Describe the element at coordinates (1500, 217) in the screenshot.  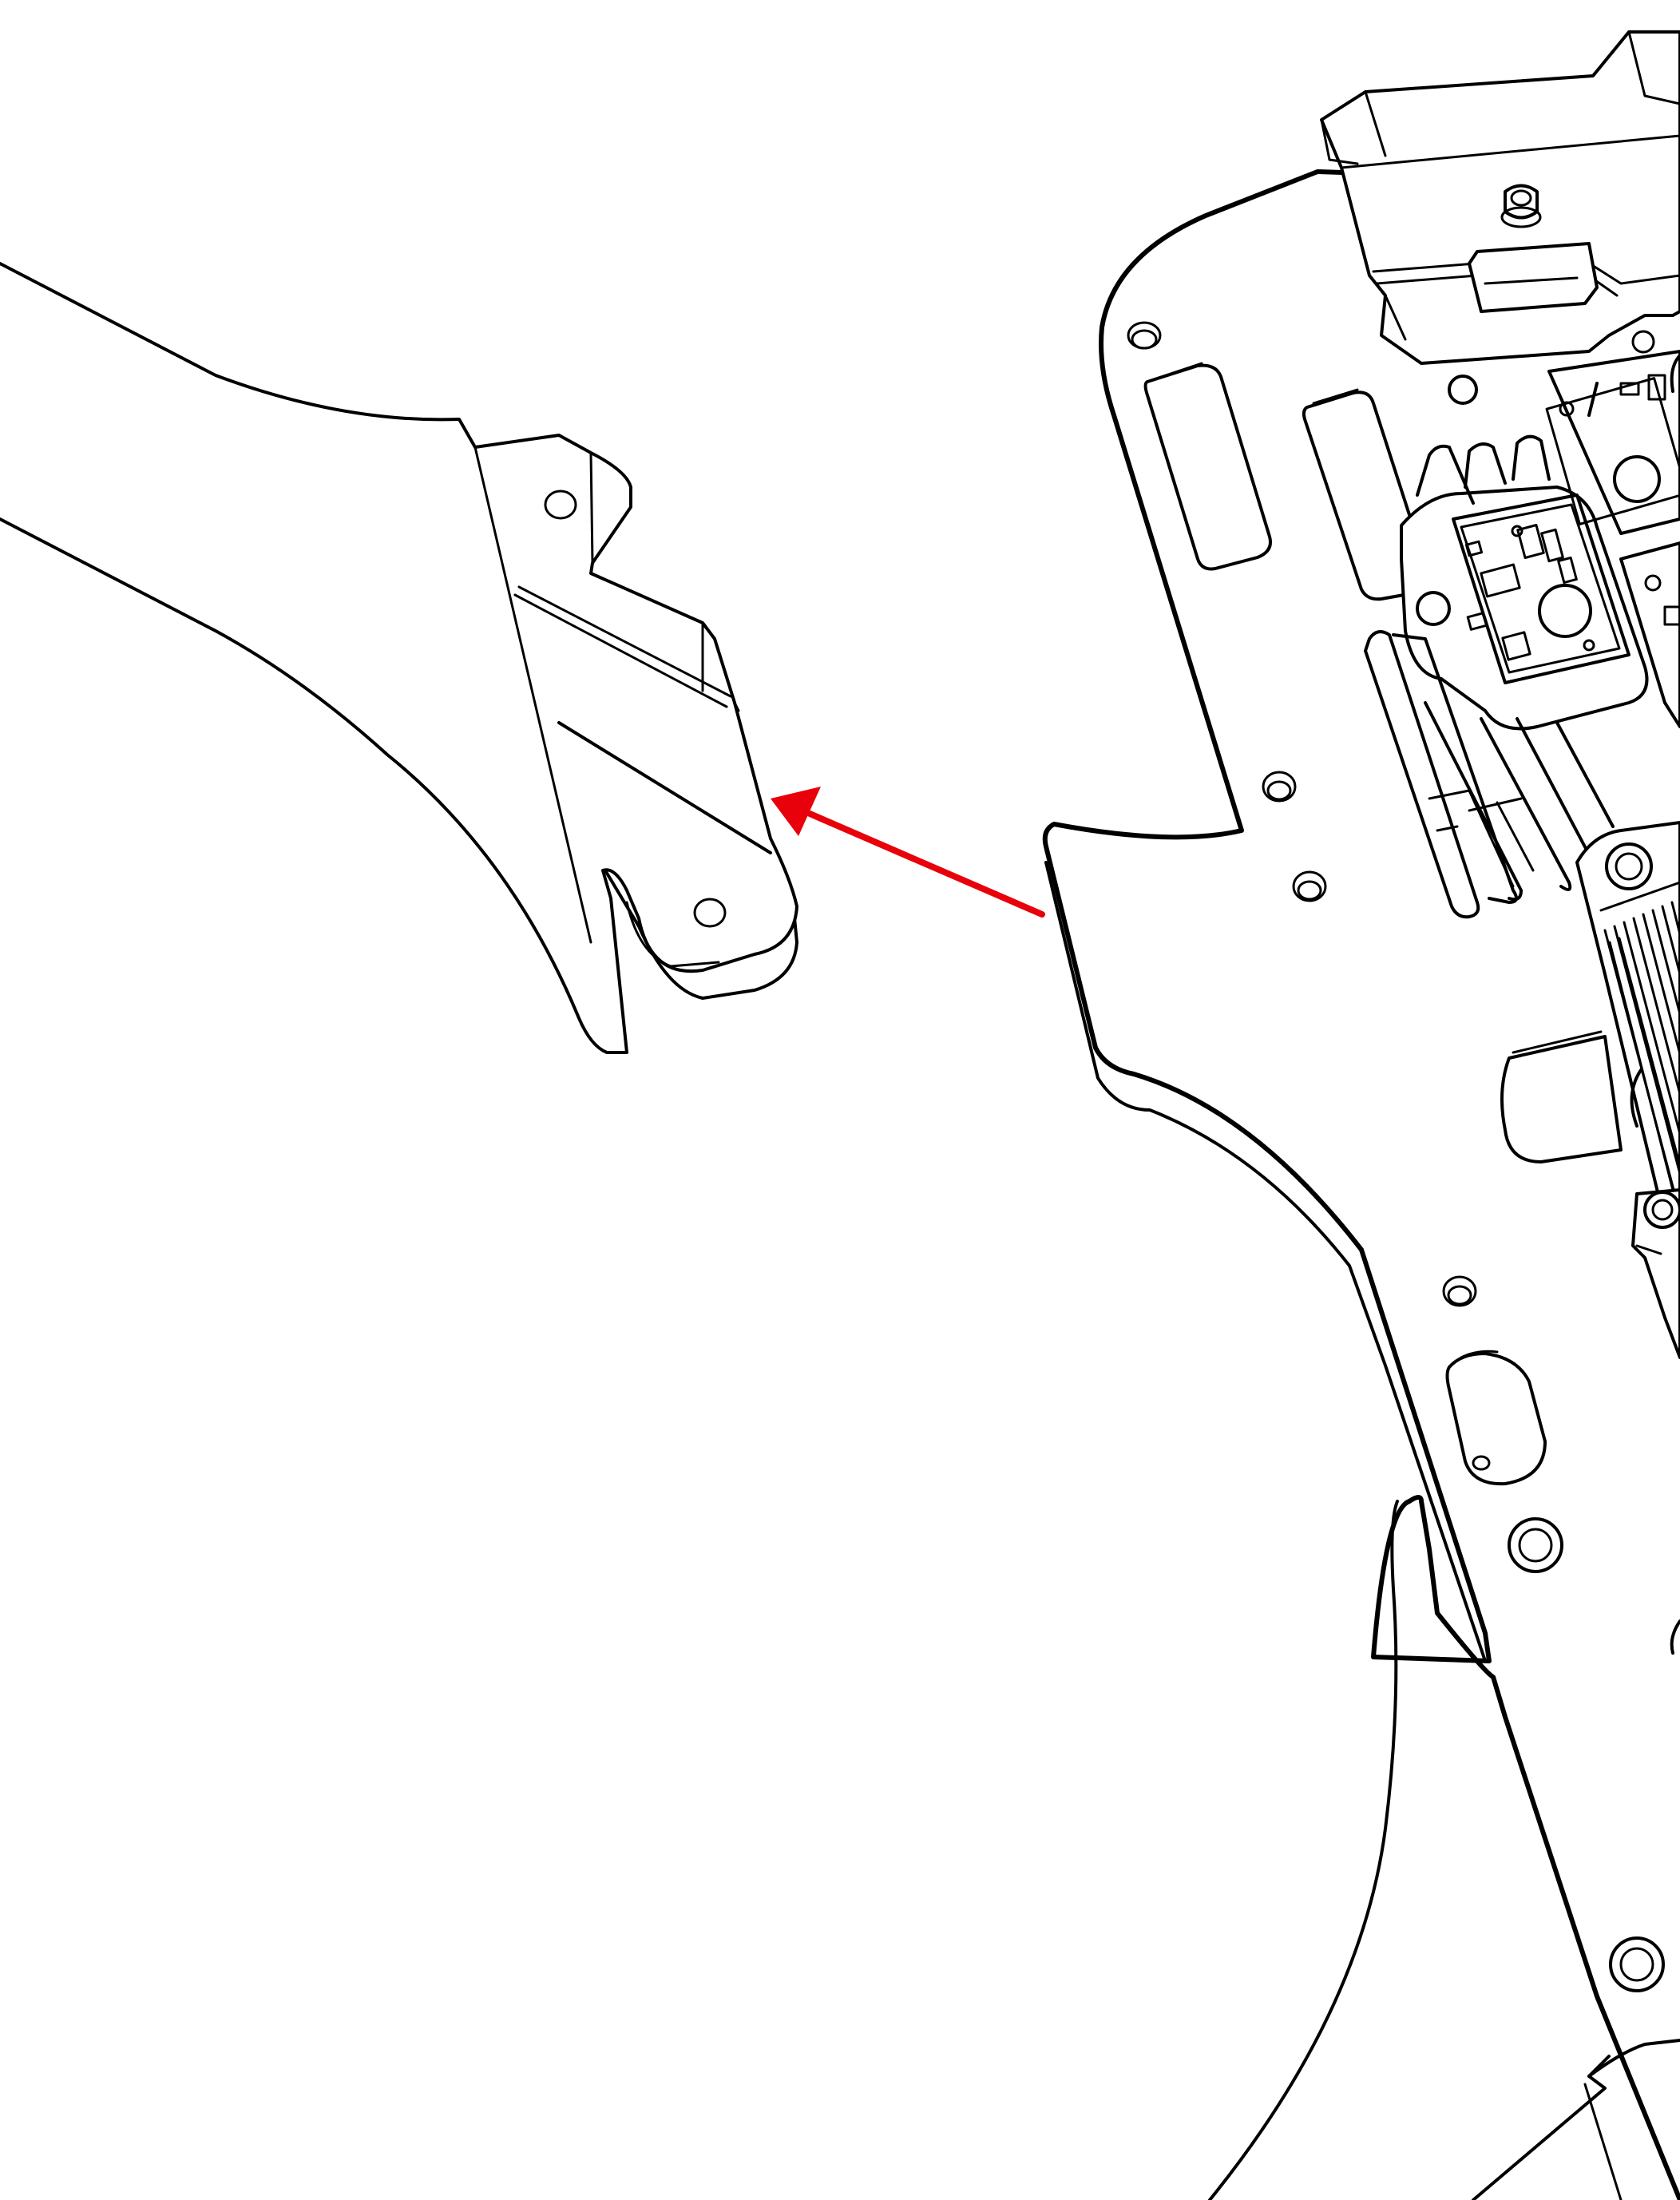
I see `stepper-motor` at that location.